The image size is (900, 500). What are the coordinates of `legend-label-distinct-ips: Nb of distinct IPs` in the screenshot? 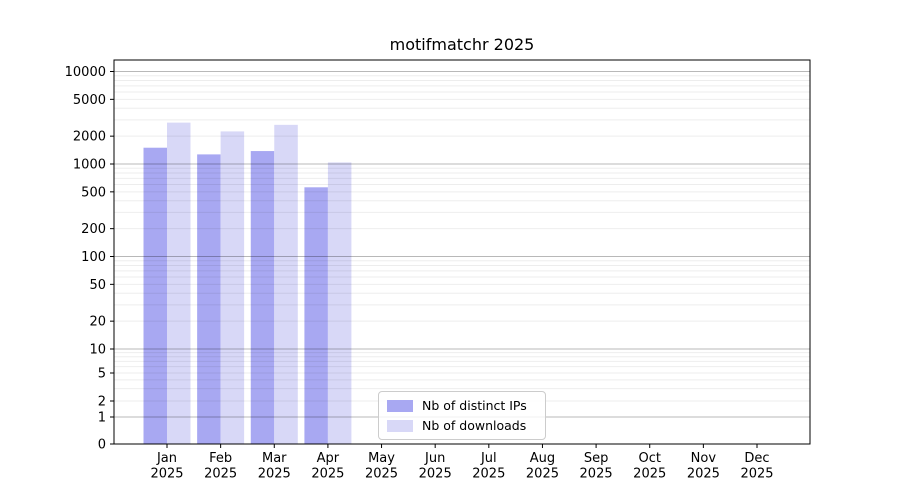 It's located at (474, 405).